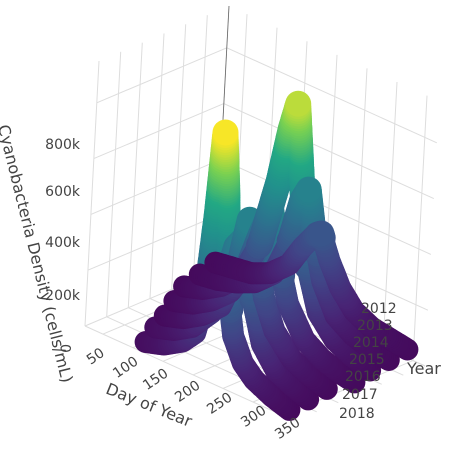 This screenshot has height=453, width=456. I want to click on y-tick-label: 2017, so click(360, 395).